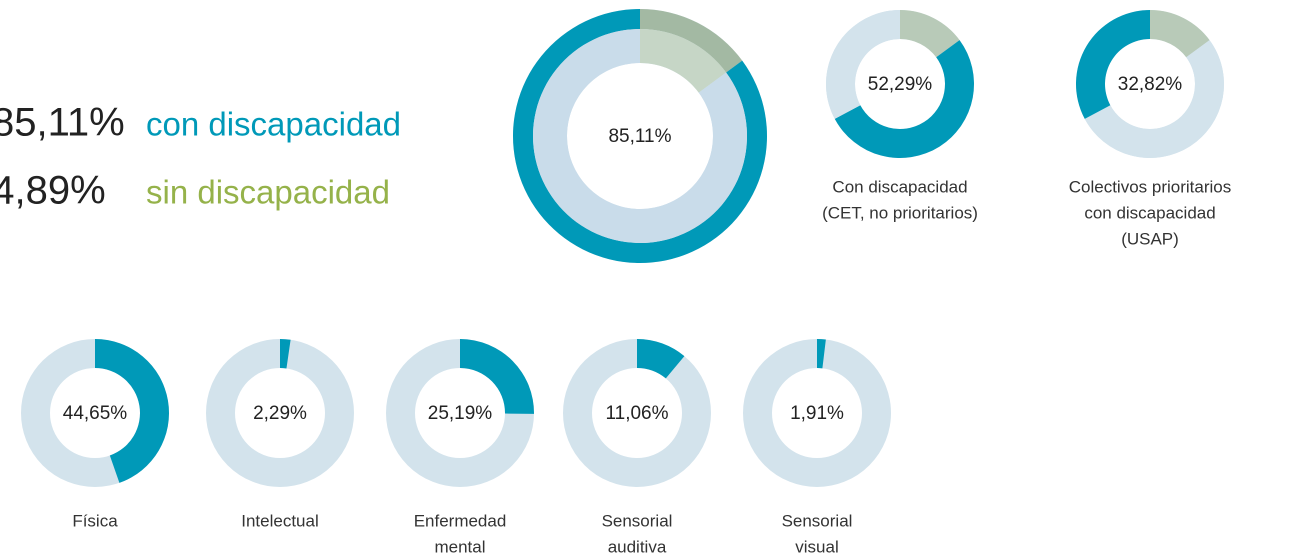  What do you see at coordinates (1149, 212) in the screenshot?
I see `caption: con discapacidad` at bounding box center [1149, 212].